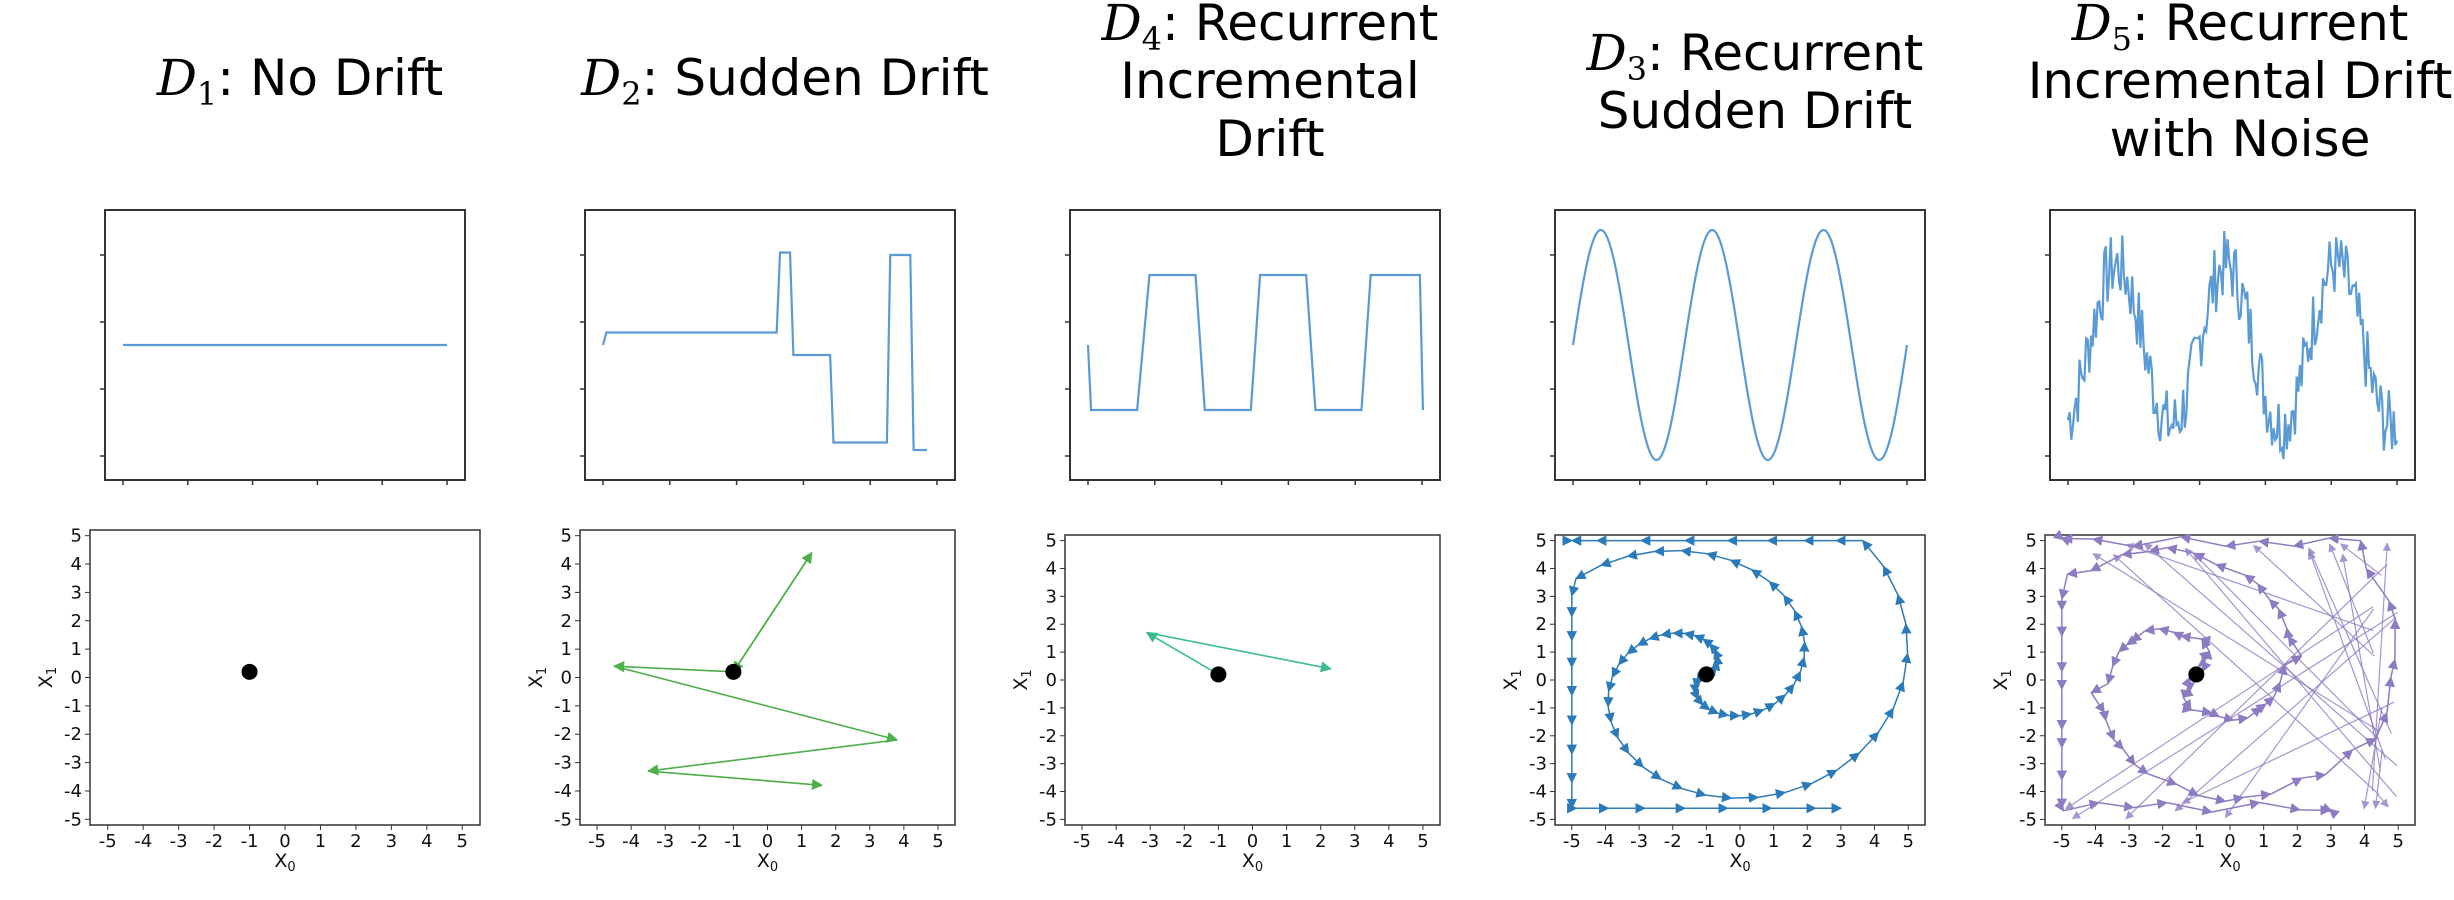  Describe the element at coordinates (285, 345) in the screenshot. I see `top-plot-frame` at that location.